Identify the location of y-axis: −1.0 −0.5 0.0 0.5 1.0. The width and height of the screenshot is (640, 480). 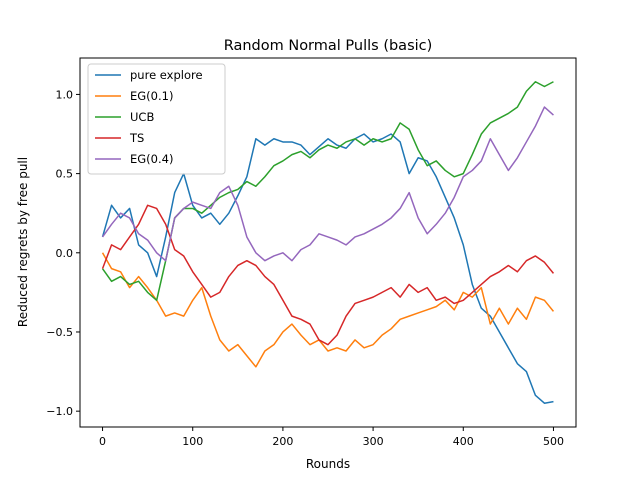
(63, 253).